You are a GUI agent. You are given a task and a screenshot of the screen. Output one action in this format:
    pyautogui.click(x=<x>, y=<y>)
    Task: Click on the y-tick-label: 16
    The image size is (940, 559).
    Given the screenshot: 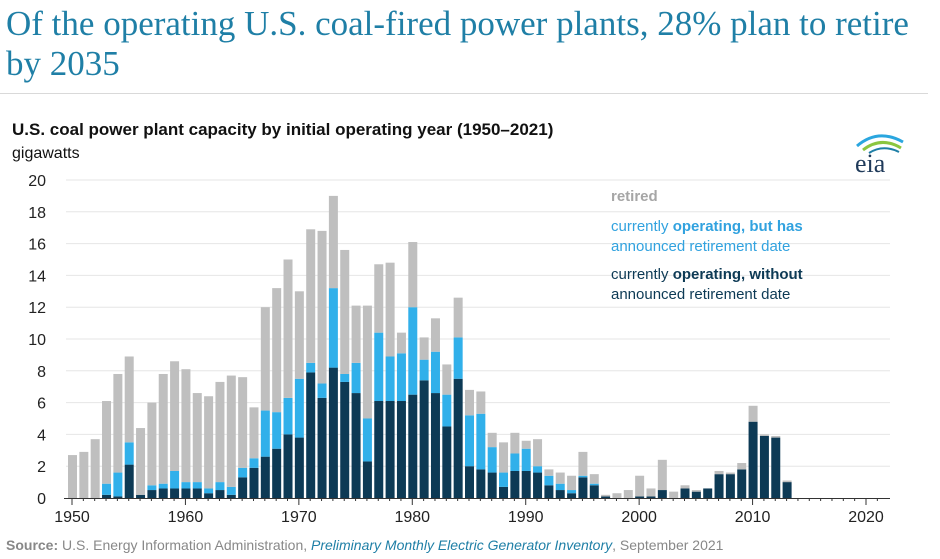 What is the action you would take?
    pyautogui.click(x=37, y=245)
    